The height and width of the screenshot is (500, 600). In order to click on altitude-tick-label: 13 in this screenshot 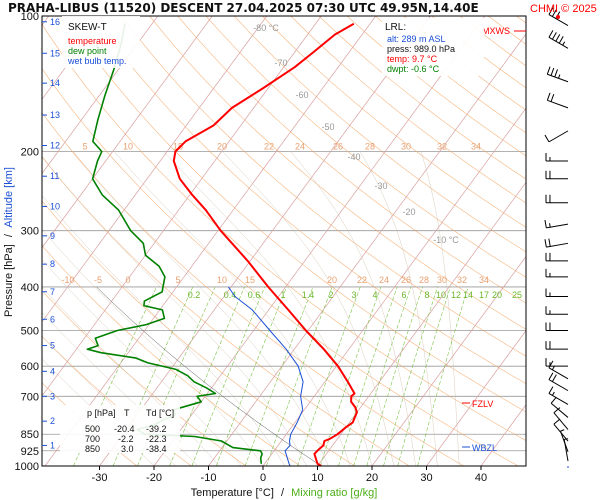, I will do `click(55, 115)`.